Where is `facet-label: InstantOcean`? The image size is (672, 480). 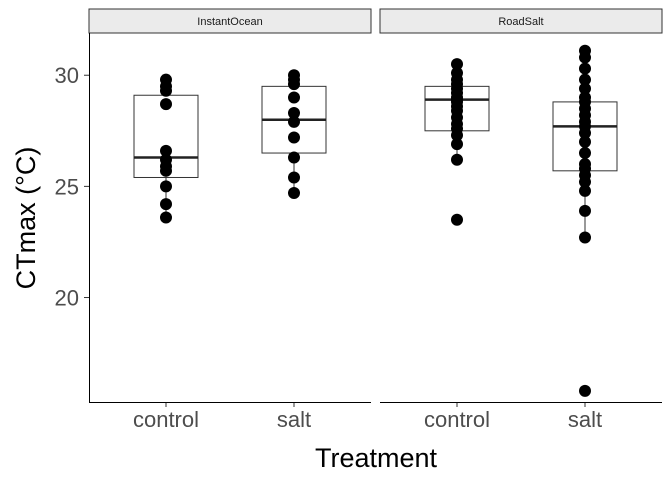 facet-label: InstantOcean is located at coordinates (229, 22).